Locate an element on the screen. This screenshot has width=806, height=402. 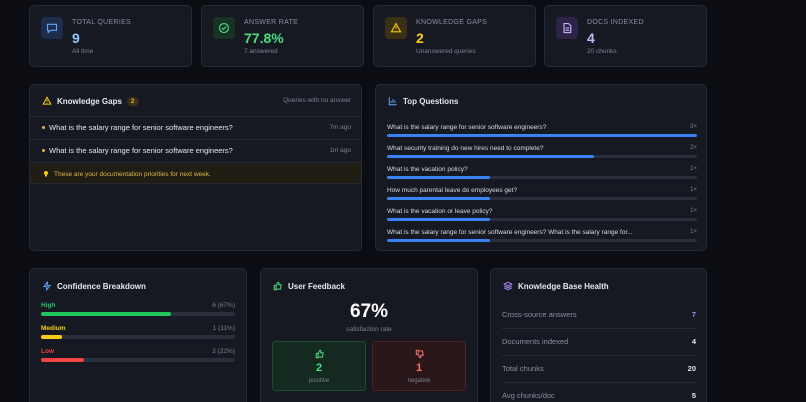
confidence-value: 6 (67%) is located at coordinates (223, 305).